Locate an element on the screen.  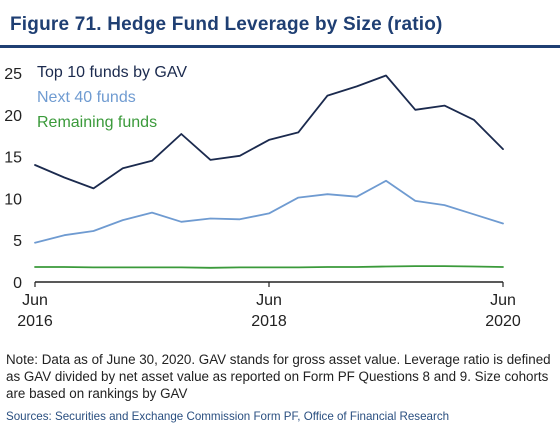
legend-entry: Top 10 funds by GAV is located at coordinates (112, 72).